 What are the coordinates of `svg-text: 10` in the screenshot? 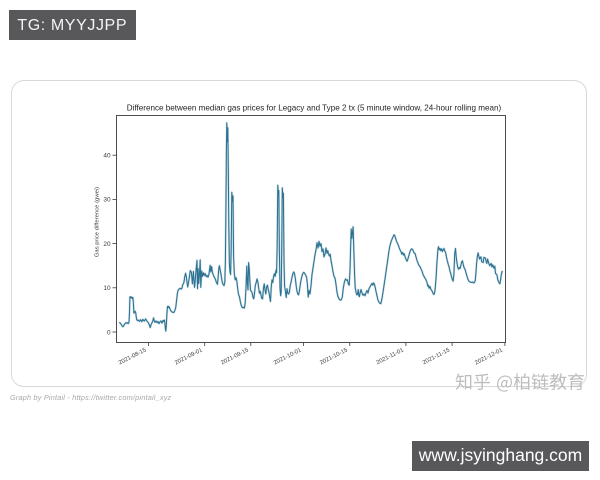 It's located at (107, 288).